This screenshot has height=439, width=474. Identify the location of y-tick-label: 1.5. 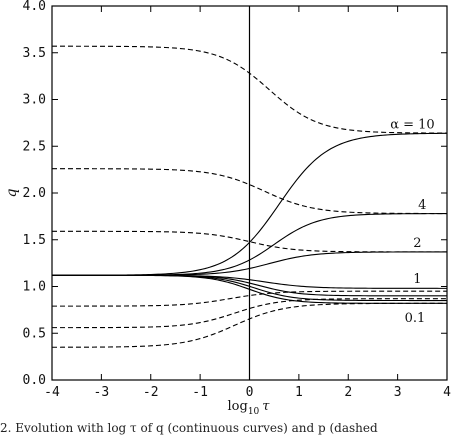
(34, 240).